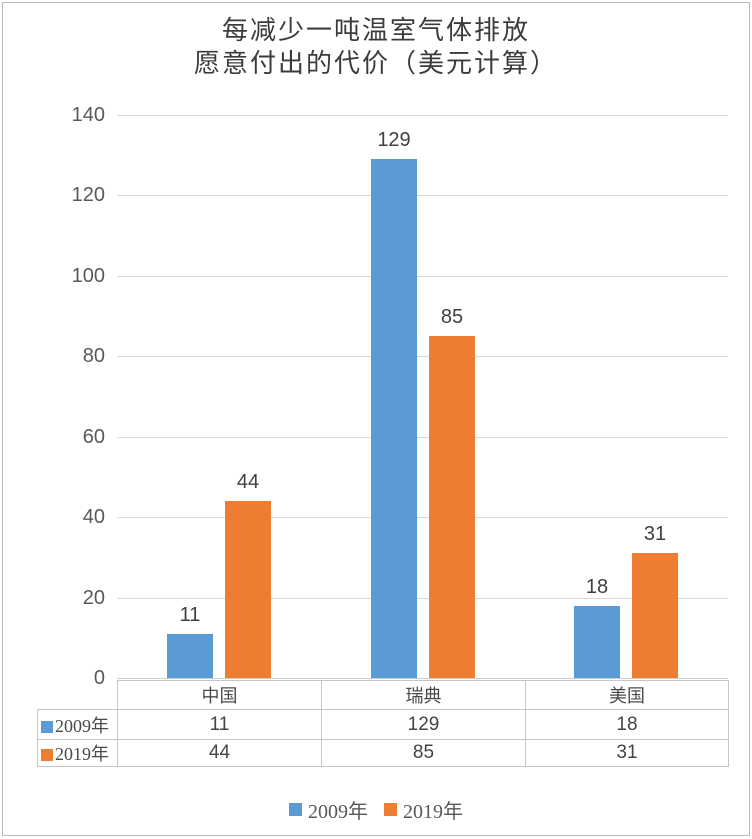 Image resolution: width=752 pixels, height=839 pixels. What do you see at coordinates (93, 597) in the screenshot?
I see `y-tick-label-20: 20` at bounding box center [93, 597].